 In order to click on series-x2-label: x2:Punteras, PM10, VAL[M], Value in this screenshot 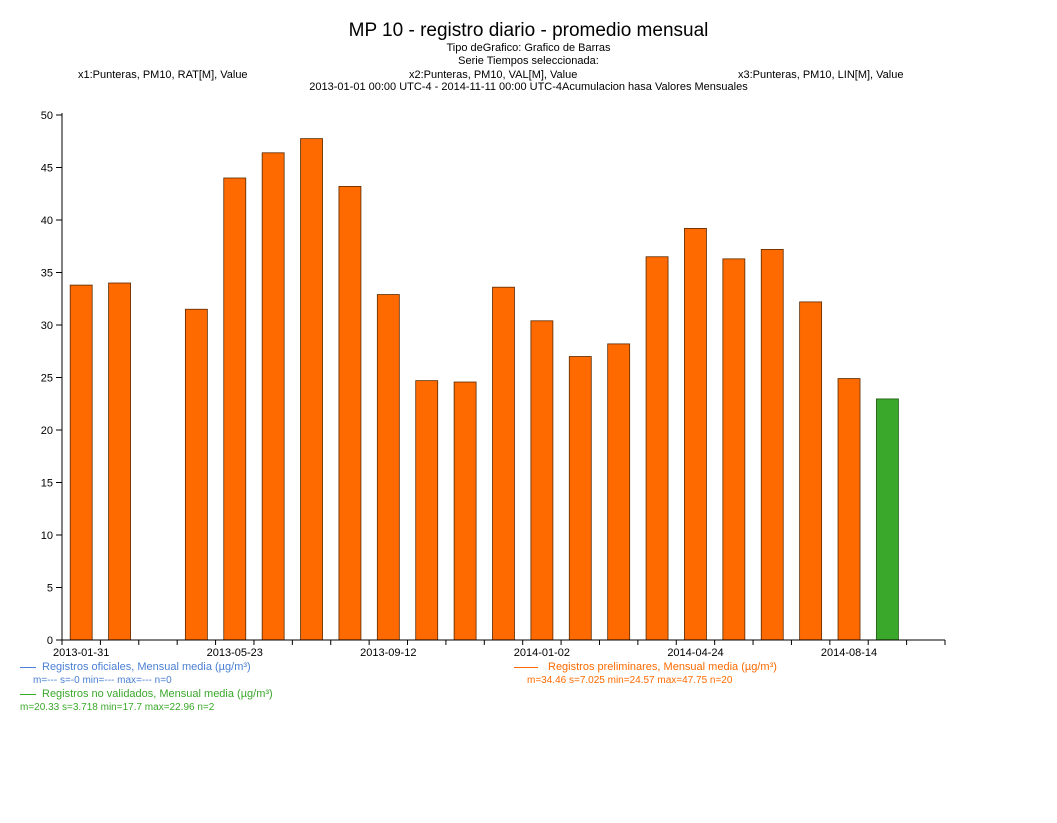, I will do `click(493, 75)`.